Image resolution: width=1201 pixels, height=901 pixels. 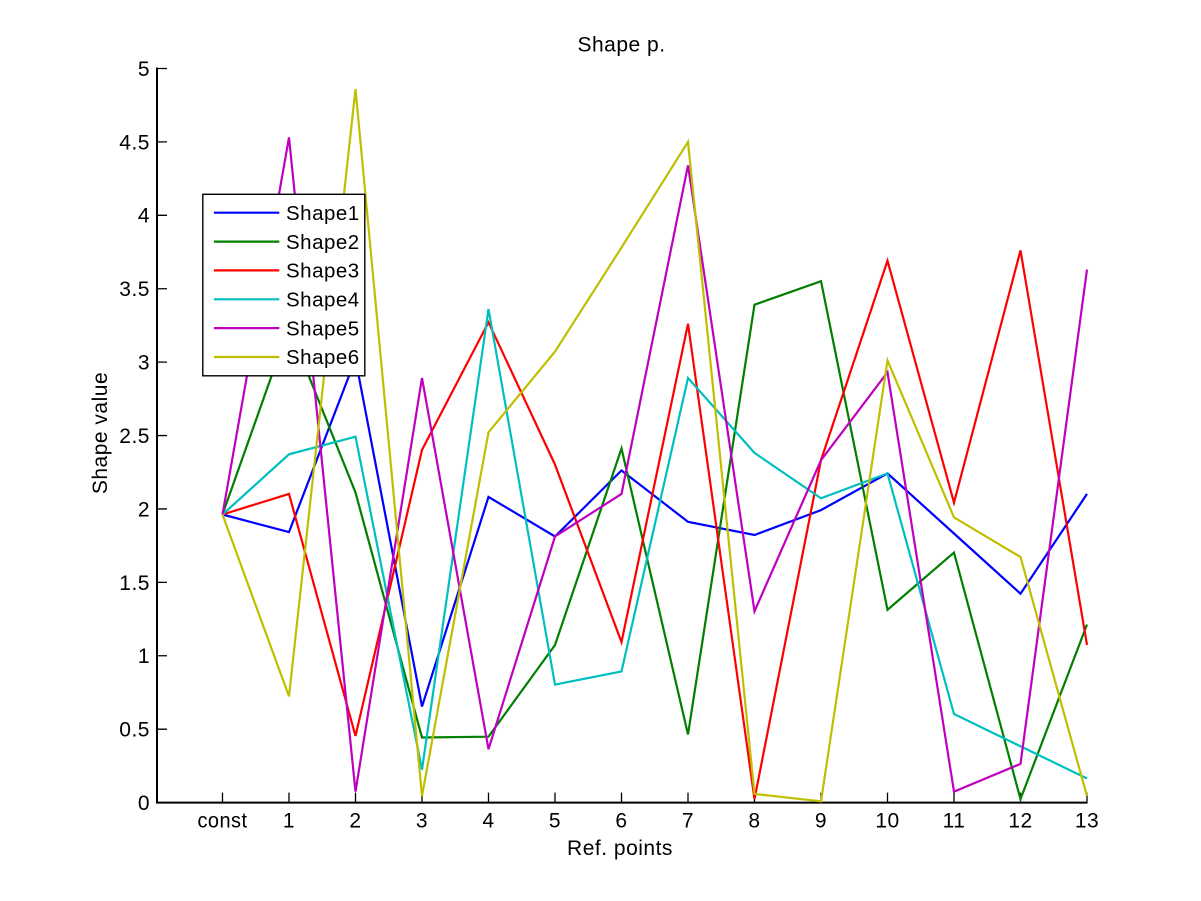 What do you see at coordinates (821, 820) in the screenshot?
I see `svg-text: 9` at bounding box center [821, 820].